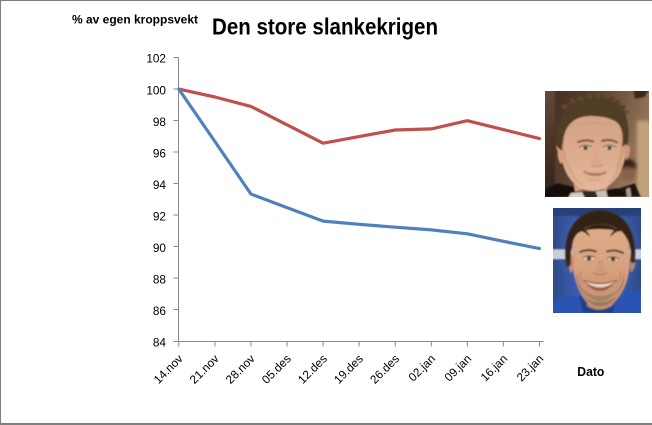  What do you see at coordinates (384, 369) in the screenshot?
I see `svg-text: 26.des` at bounding box center [384, 369].